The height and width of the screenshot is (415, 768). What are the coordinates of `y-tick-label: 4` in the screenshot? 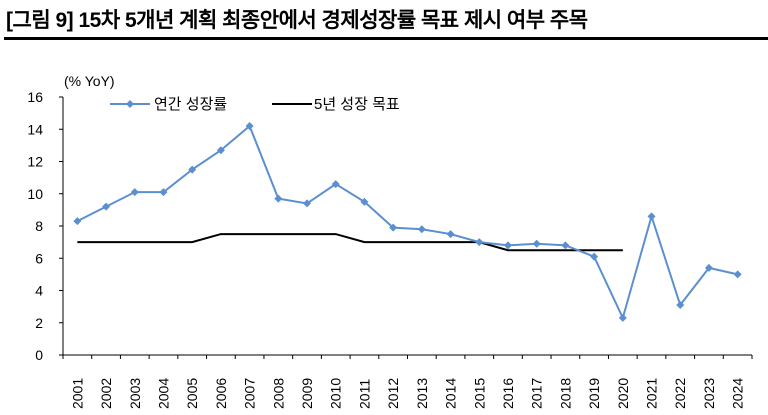 It's located at (39, 291).